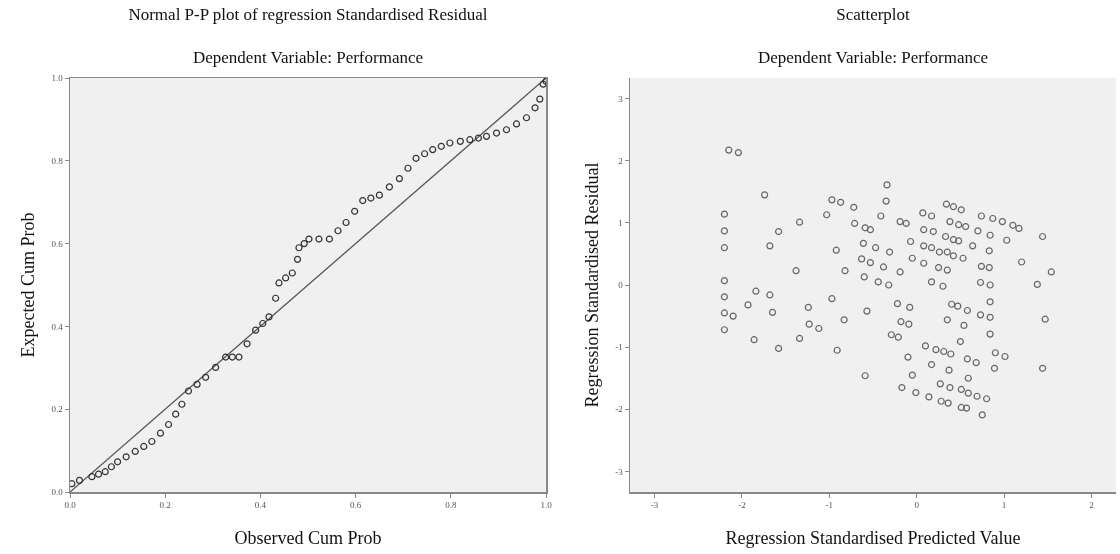  What do you see at coordinates (620, 160) in the screenshot?
I see `y-tick-label: 2` at bounding box center [620, 160].